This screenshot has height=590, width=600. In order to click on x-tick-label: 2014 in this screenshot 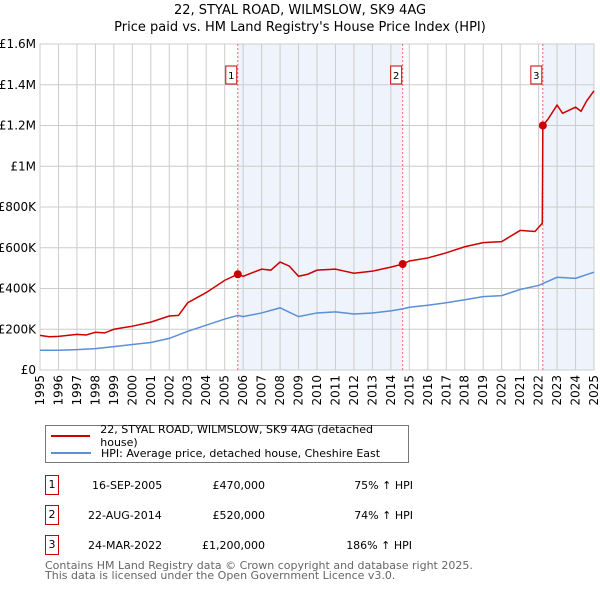, I will do `click(391, 390)`.